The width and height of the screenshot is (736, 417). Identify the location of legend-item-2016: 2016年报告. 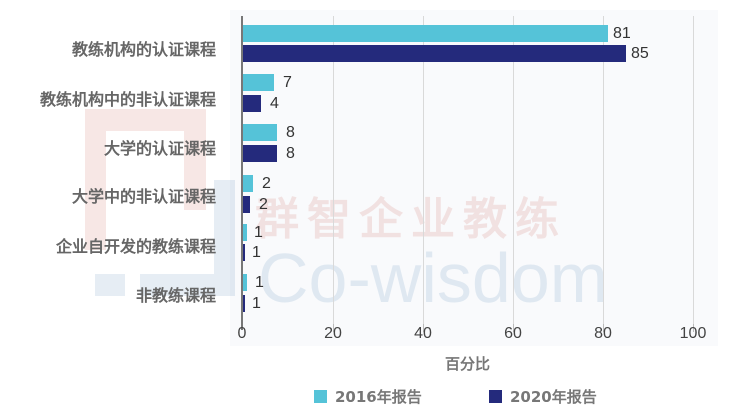
(368, 396).